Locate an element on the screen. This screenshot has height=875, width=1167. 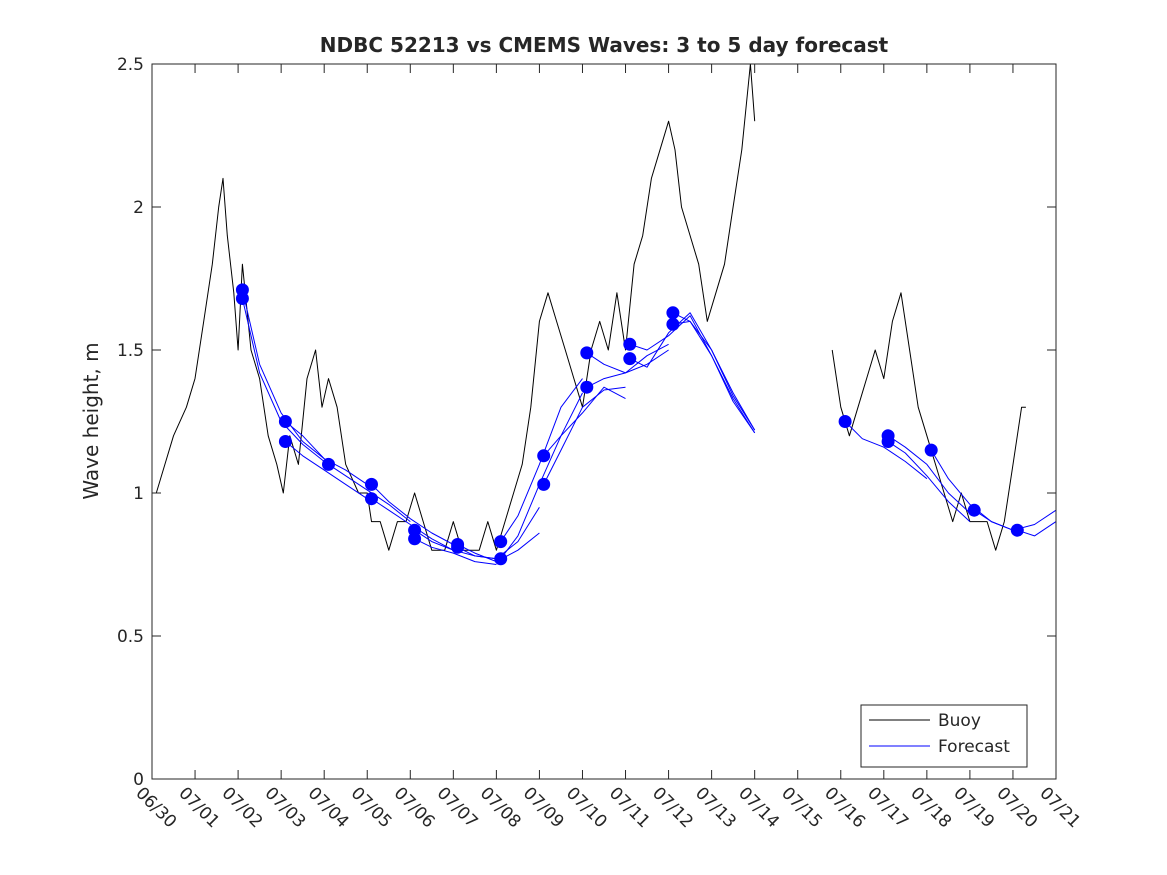
legend-box is located at coordinates (944, 736).